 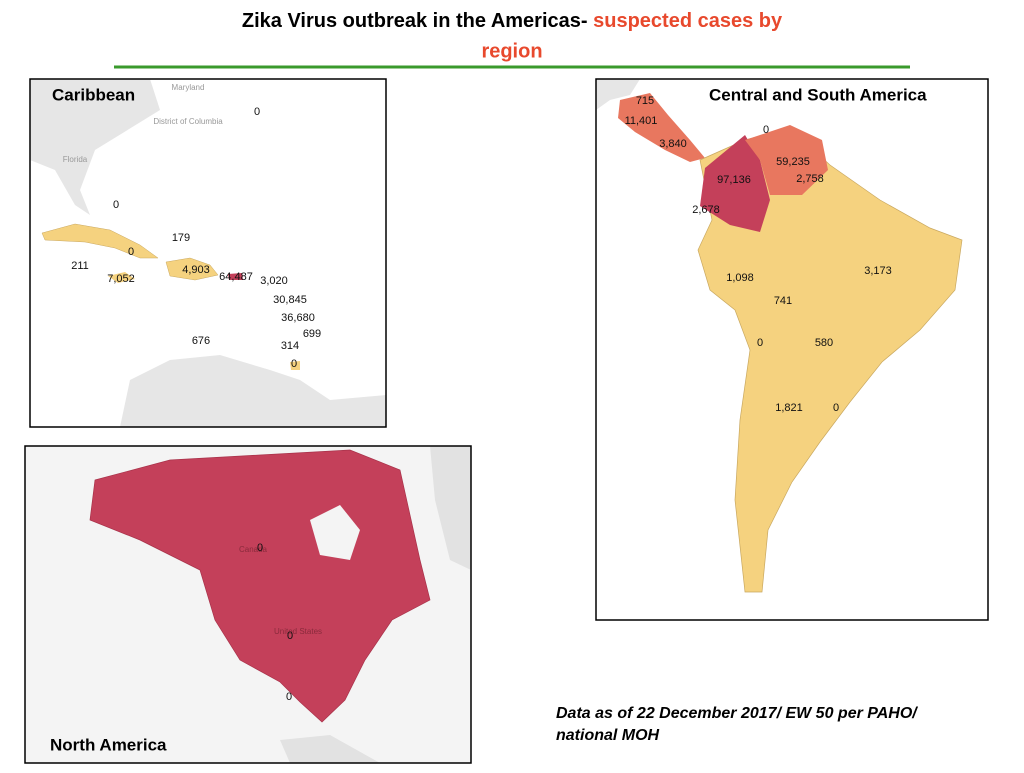 What do you see at coordinates (450, 508) in the screenshot?
I see `greenland` at bounding box center [450, 508].